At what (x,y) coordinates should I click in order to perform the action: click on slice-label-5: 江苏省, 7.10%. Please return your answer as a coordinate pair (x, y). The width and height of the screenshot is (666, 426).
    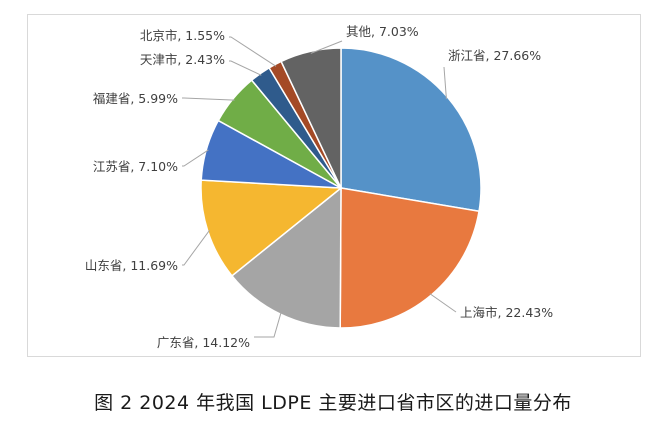
    Looking at the image, I should click on (135, 166).